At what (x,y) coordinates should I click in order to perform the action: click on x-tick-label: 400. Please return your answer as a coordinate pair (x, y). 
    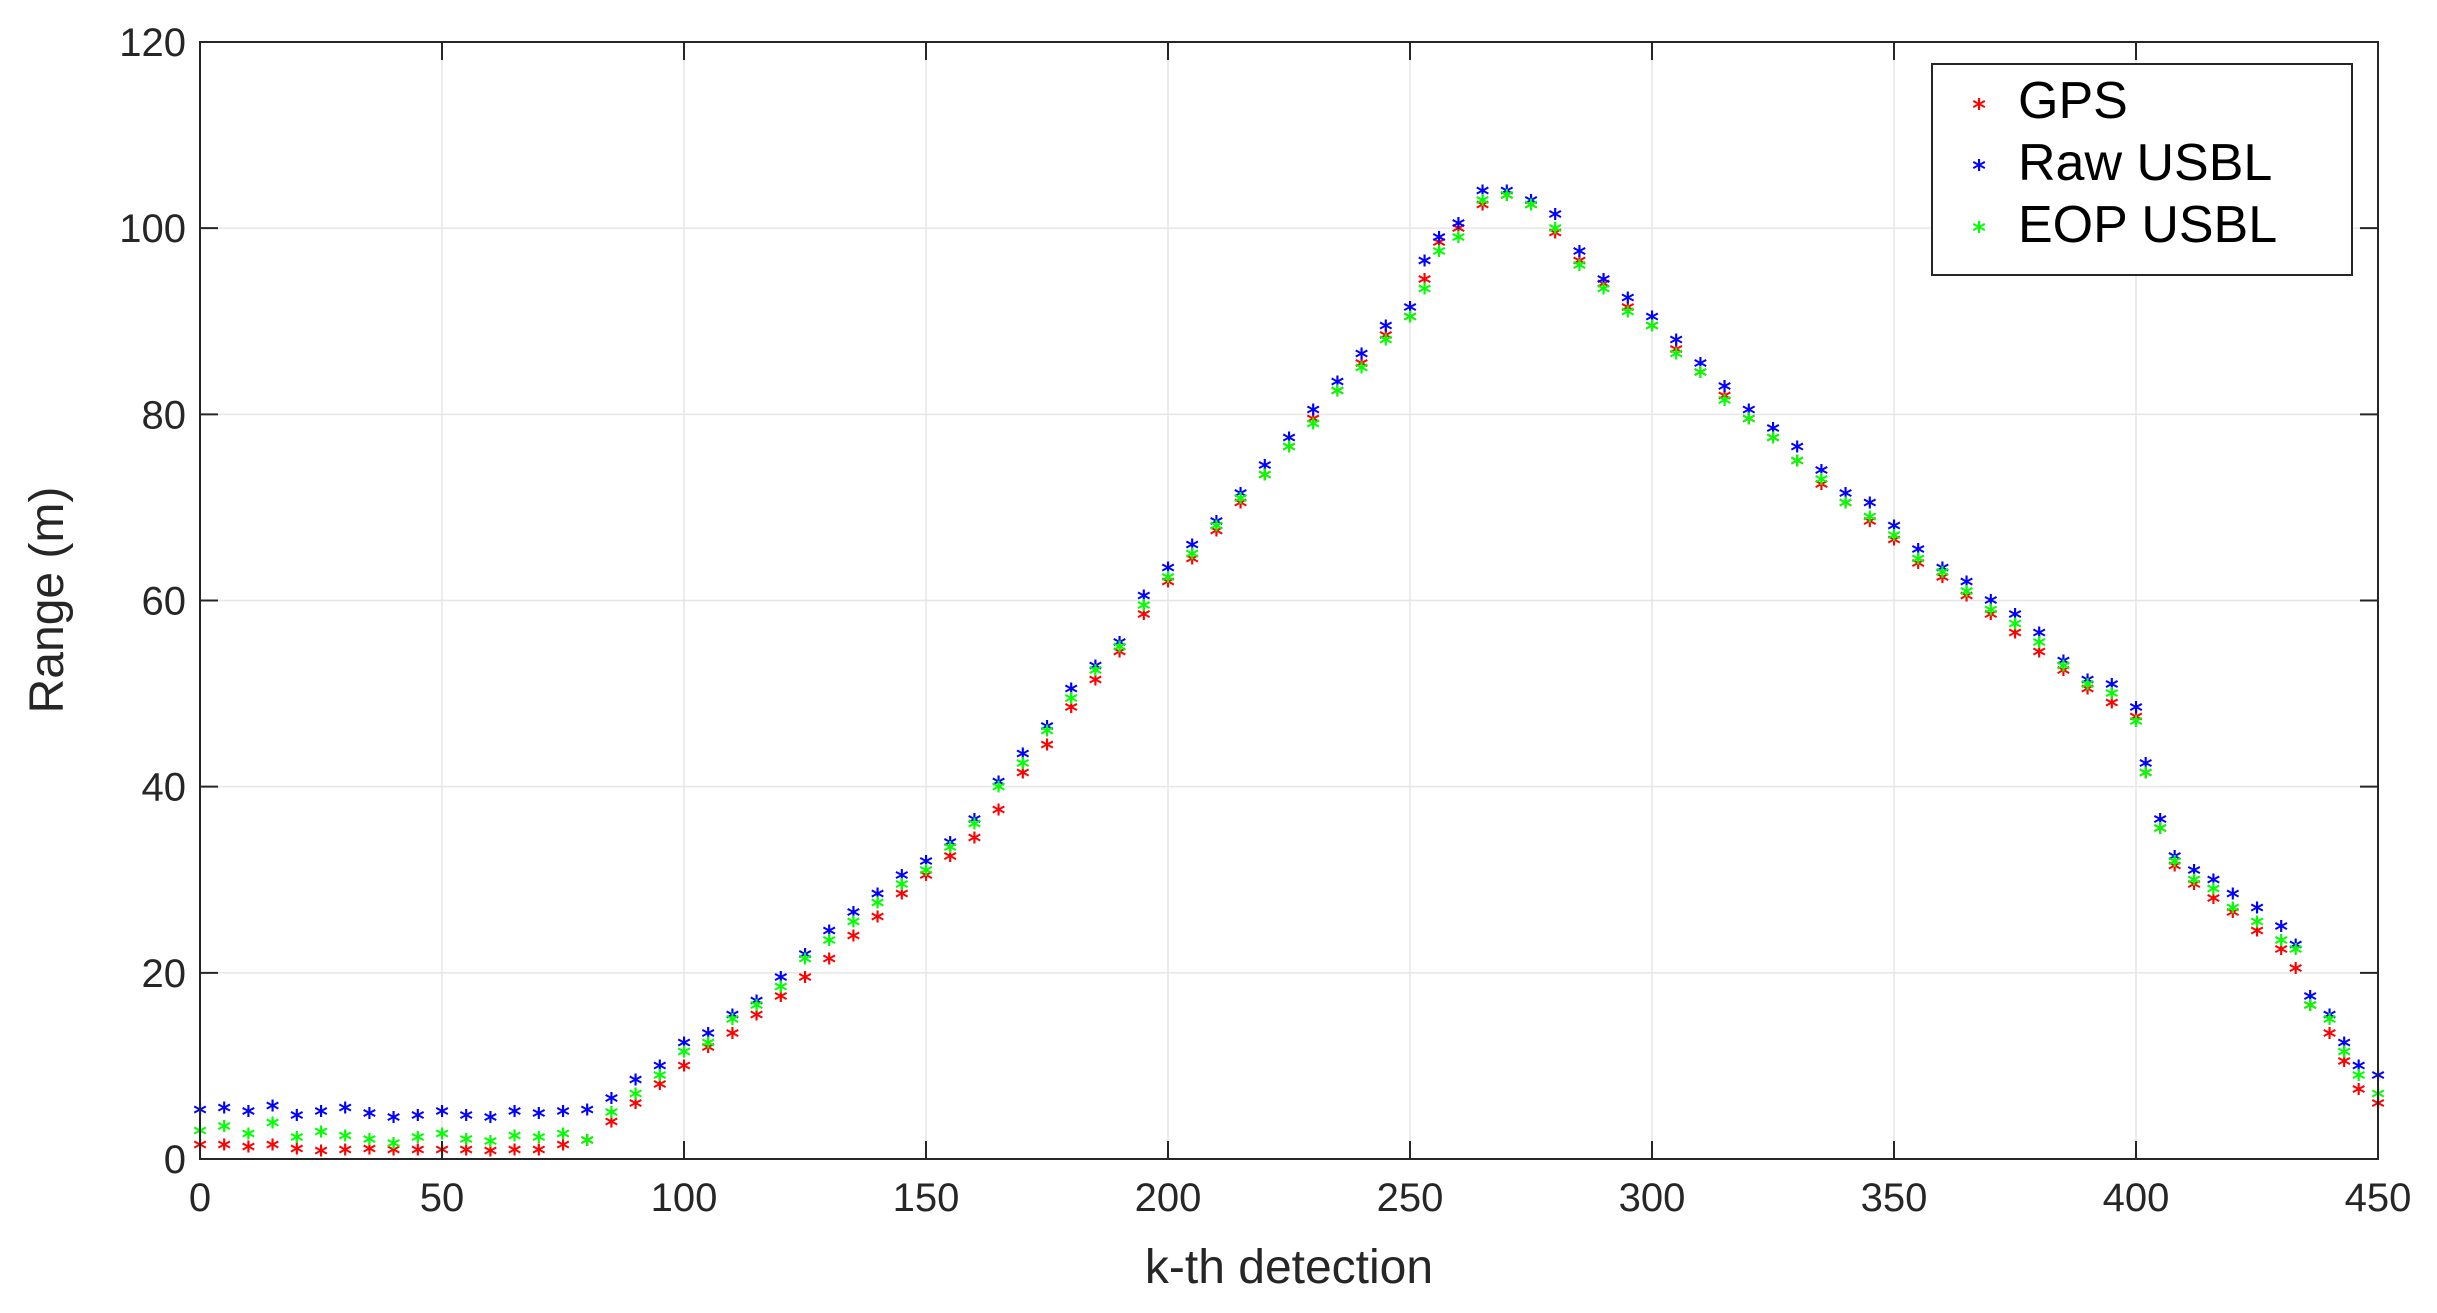
    Looking at the image, I should click on (2136, 1198).